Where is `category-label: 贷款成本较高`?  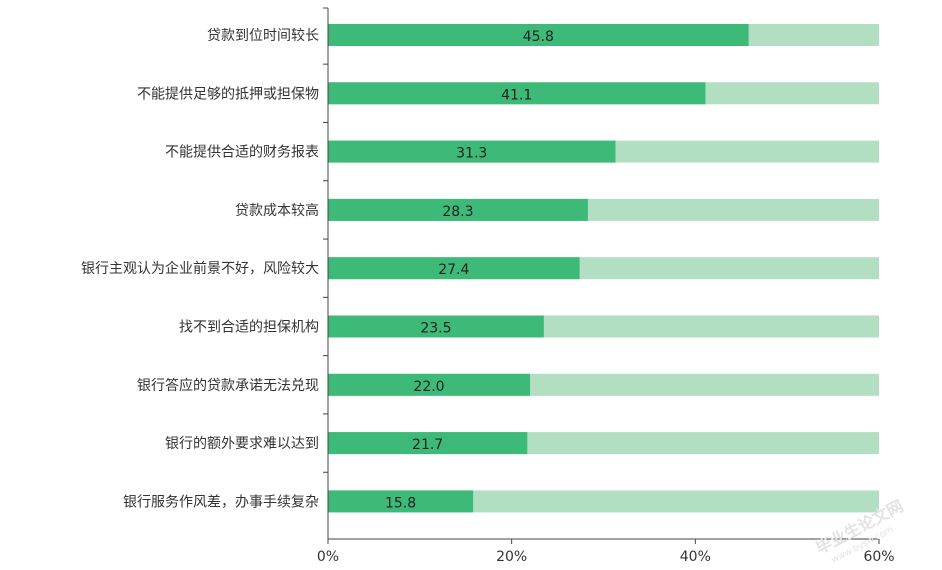
category-label: 贷款成本较高 is located at coordinates (277, 210).